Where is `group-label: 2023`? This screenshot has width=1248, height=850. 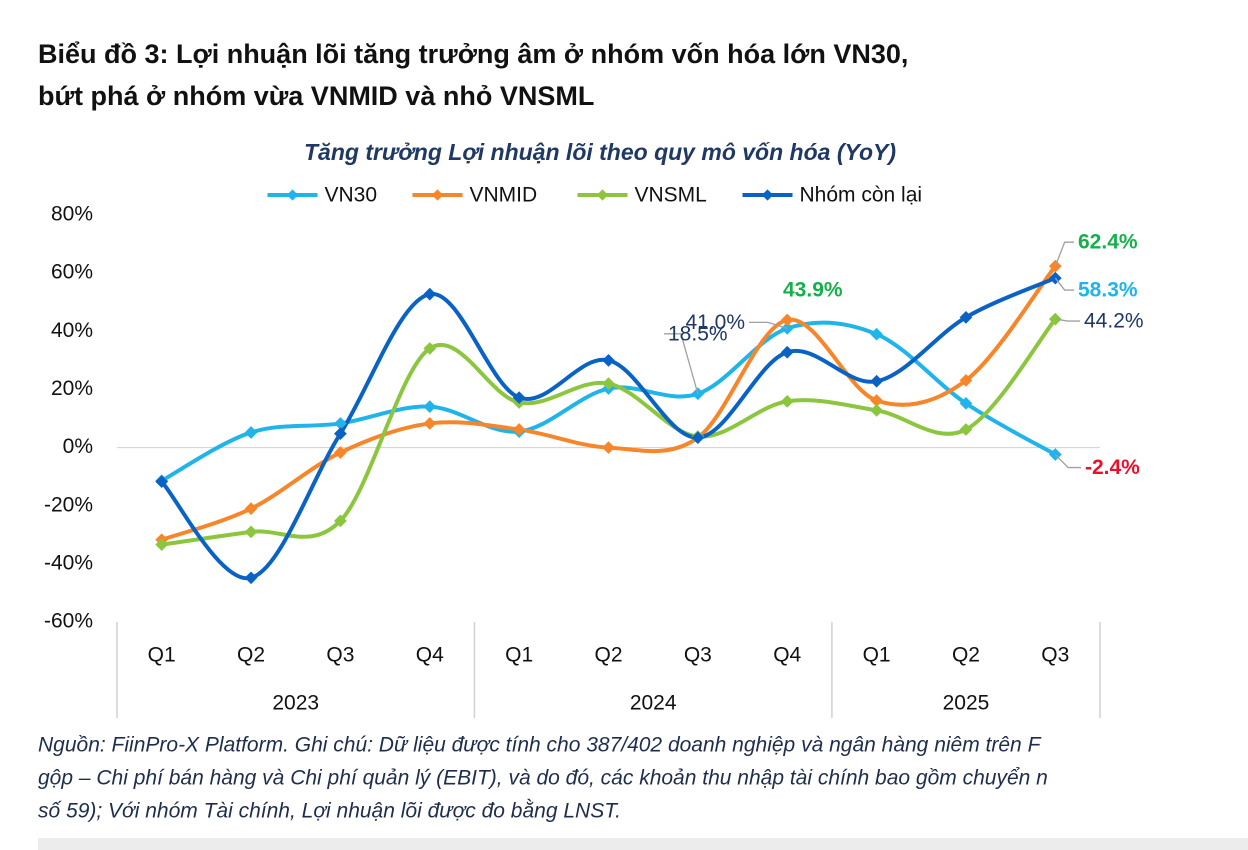 group-label: 2023 is located at coordinates (295, 703).